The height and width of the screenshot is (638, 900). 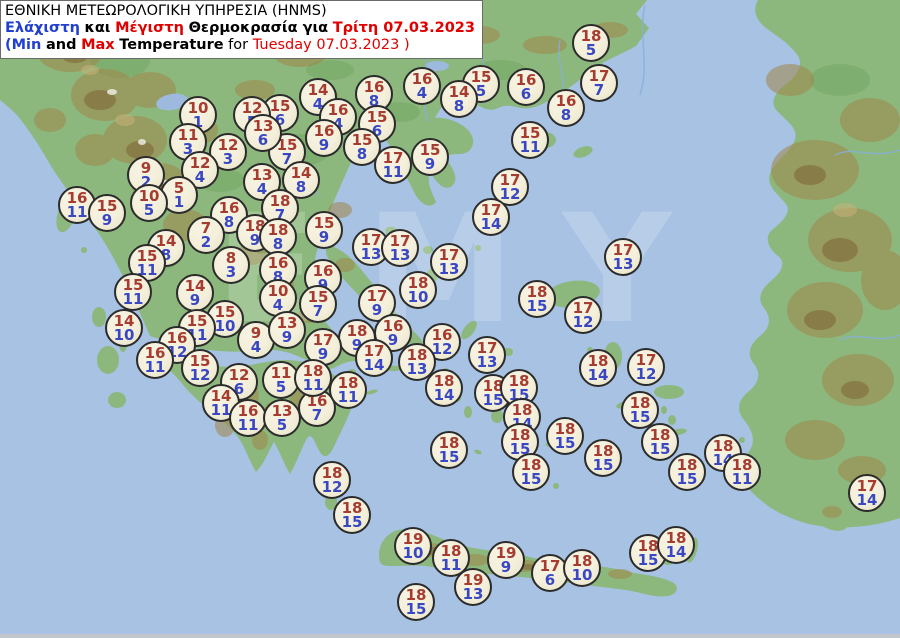 I want to click on temp-badge: 15 12, so click(x=200, y=368).